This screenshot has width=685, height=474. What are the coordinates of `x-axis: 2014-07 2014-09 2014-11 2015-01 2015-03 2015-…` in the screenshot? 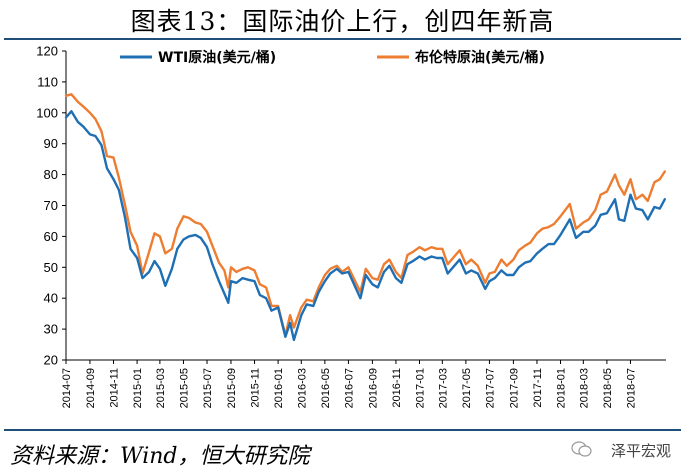 It's located at (363, 383).